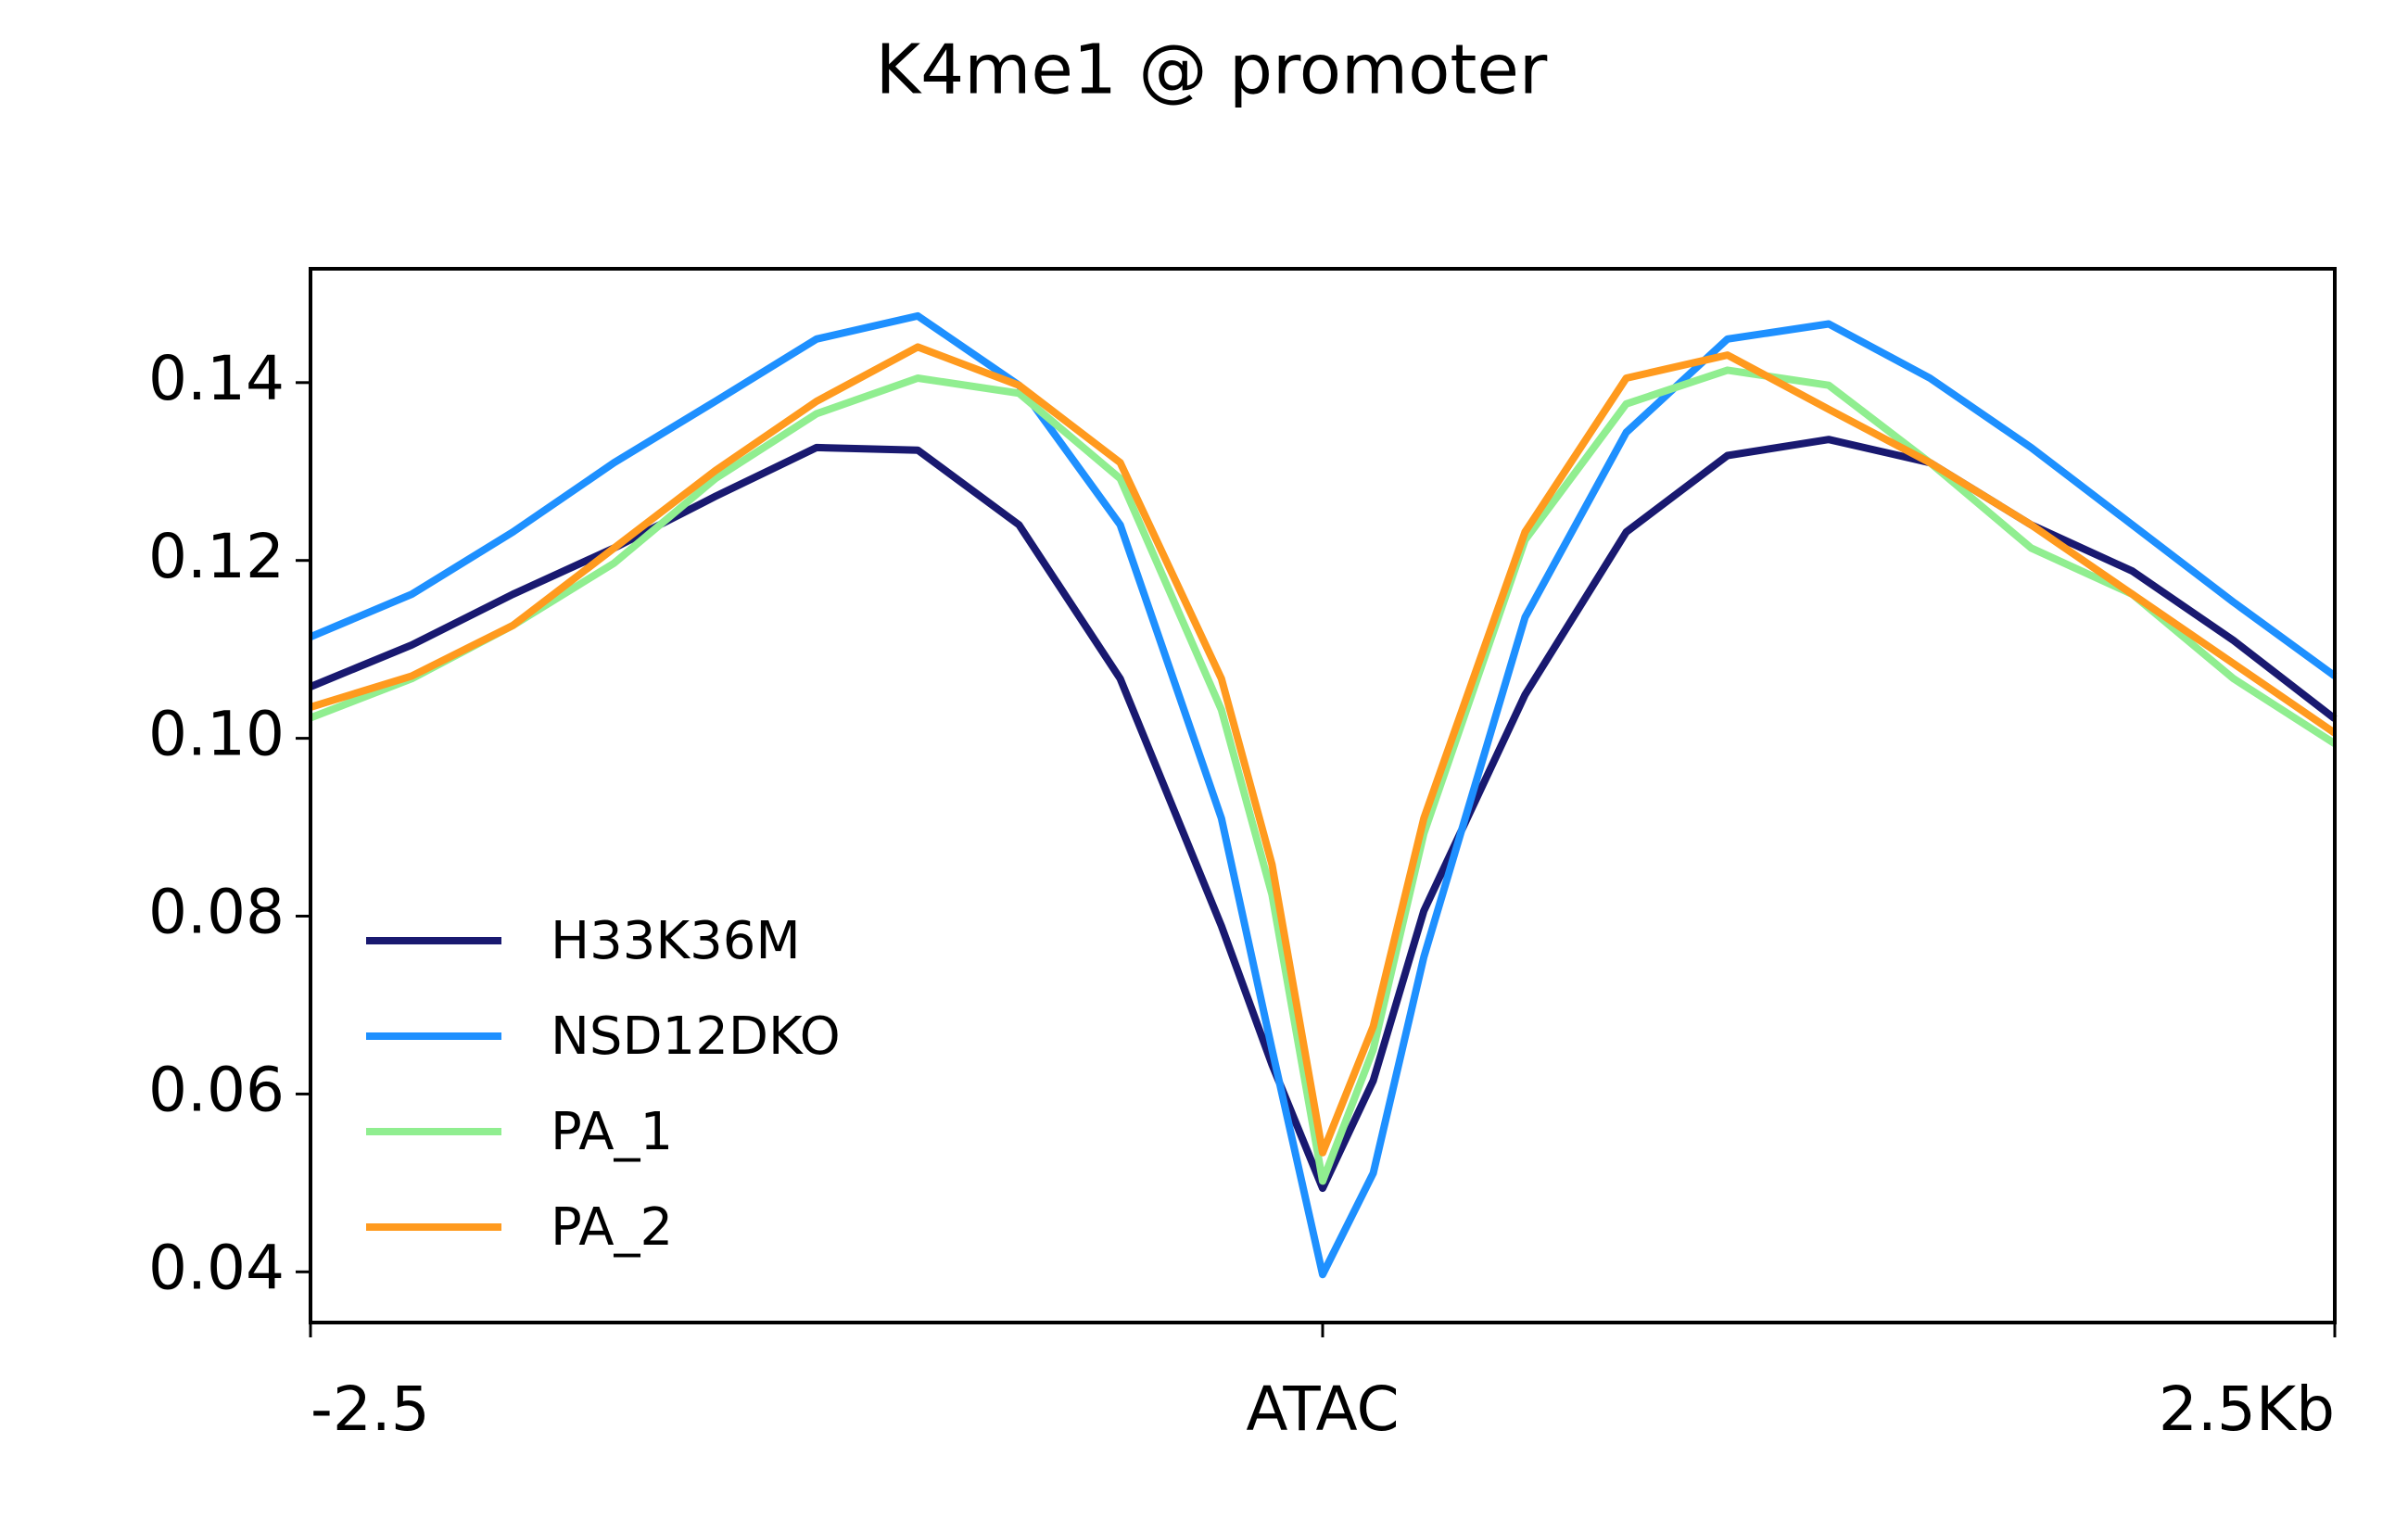 This screenshot has width=2408, height=1532. I want to click on y-tick-label: 0.10, so click(216, 734).